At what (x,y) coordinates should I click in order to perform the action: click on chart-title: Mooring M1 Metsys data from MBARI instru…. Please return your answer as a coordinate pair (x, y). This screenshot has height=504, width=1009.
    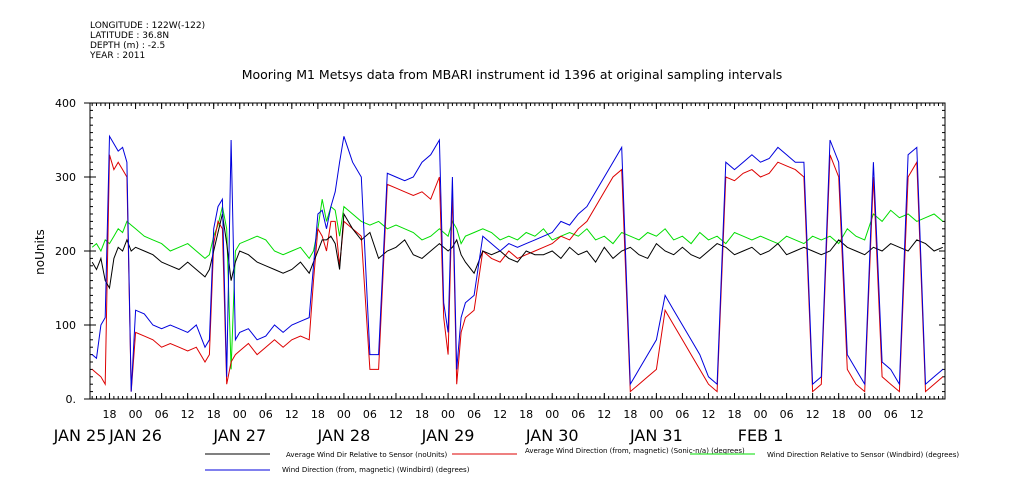
    Looking at the image, I should click on (512, 74).